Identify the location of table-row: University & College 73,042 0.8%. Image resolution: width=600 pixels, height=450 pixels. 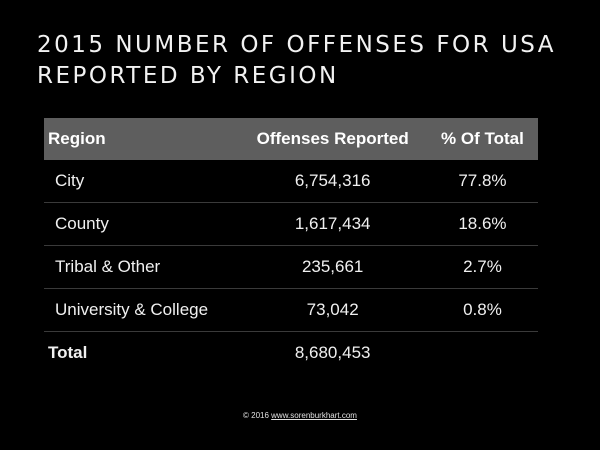
(291, 310).